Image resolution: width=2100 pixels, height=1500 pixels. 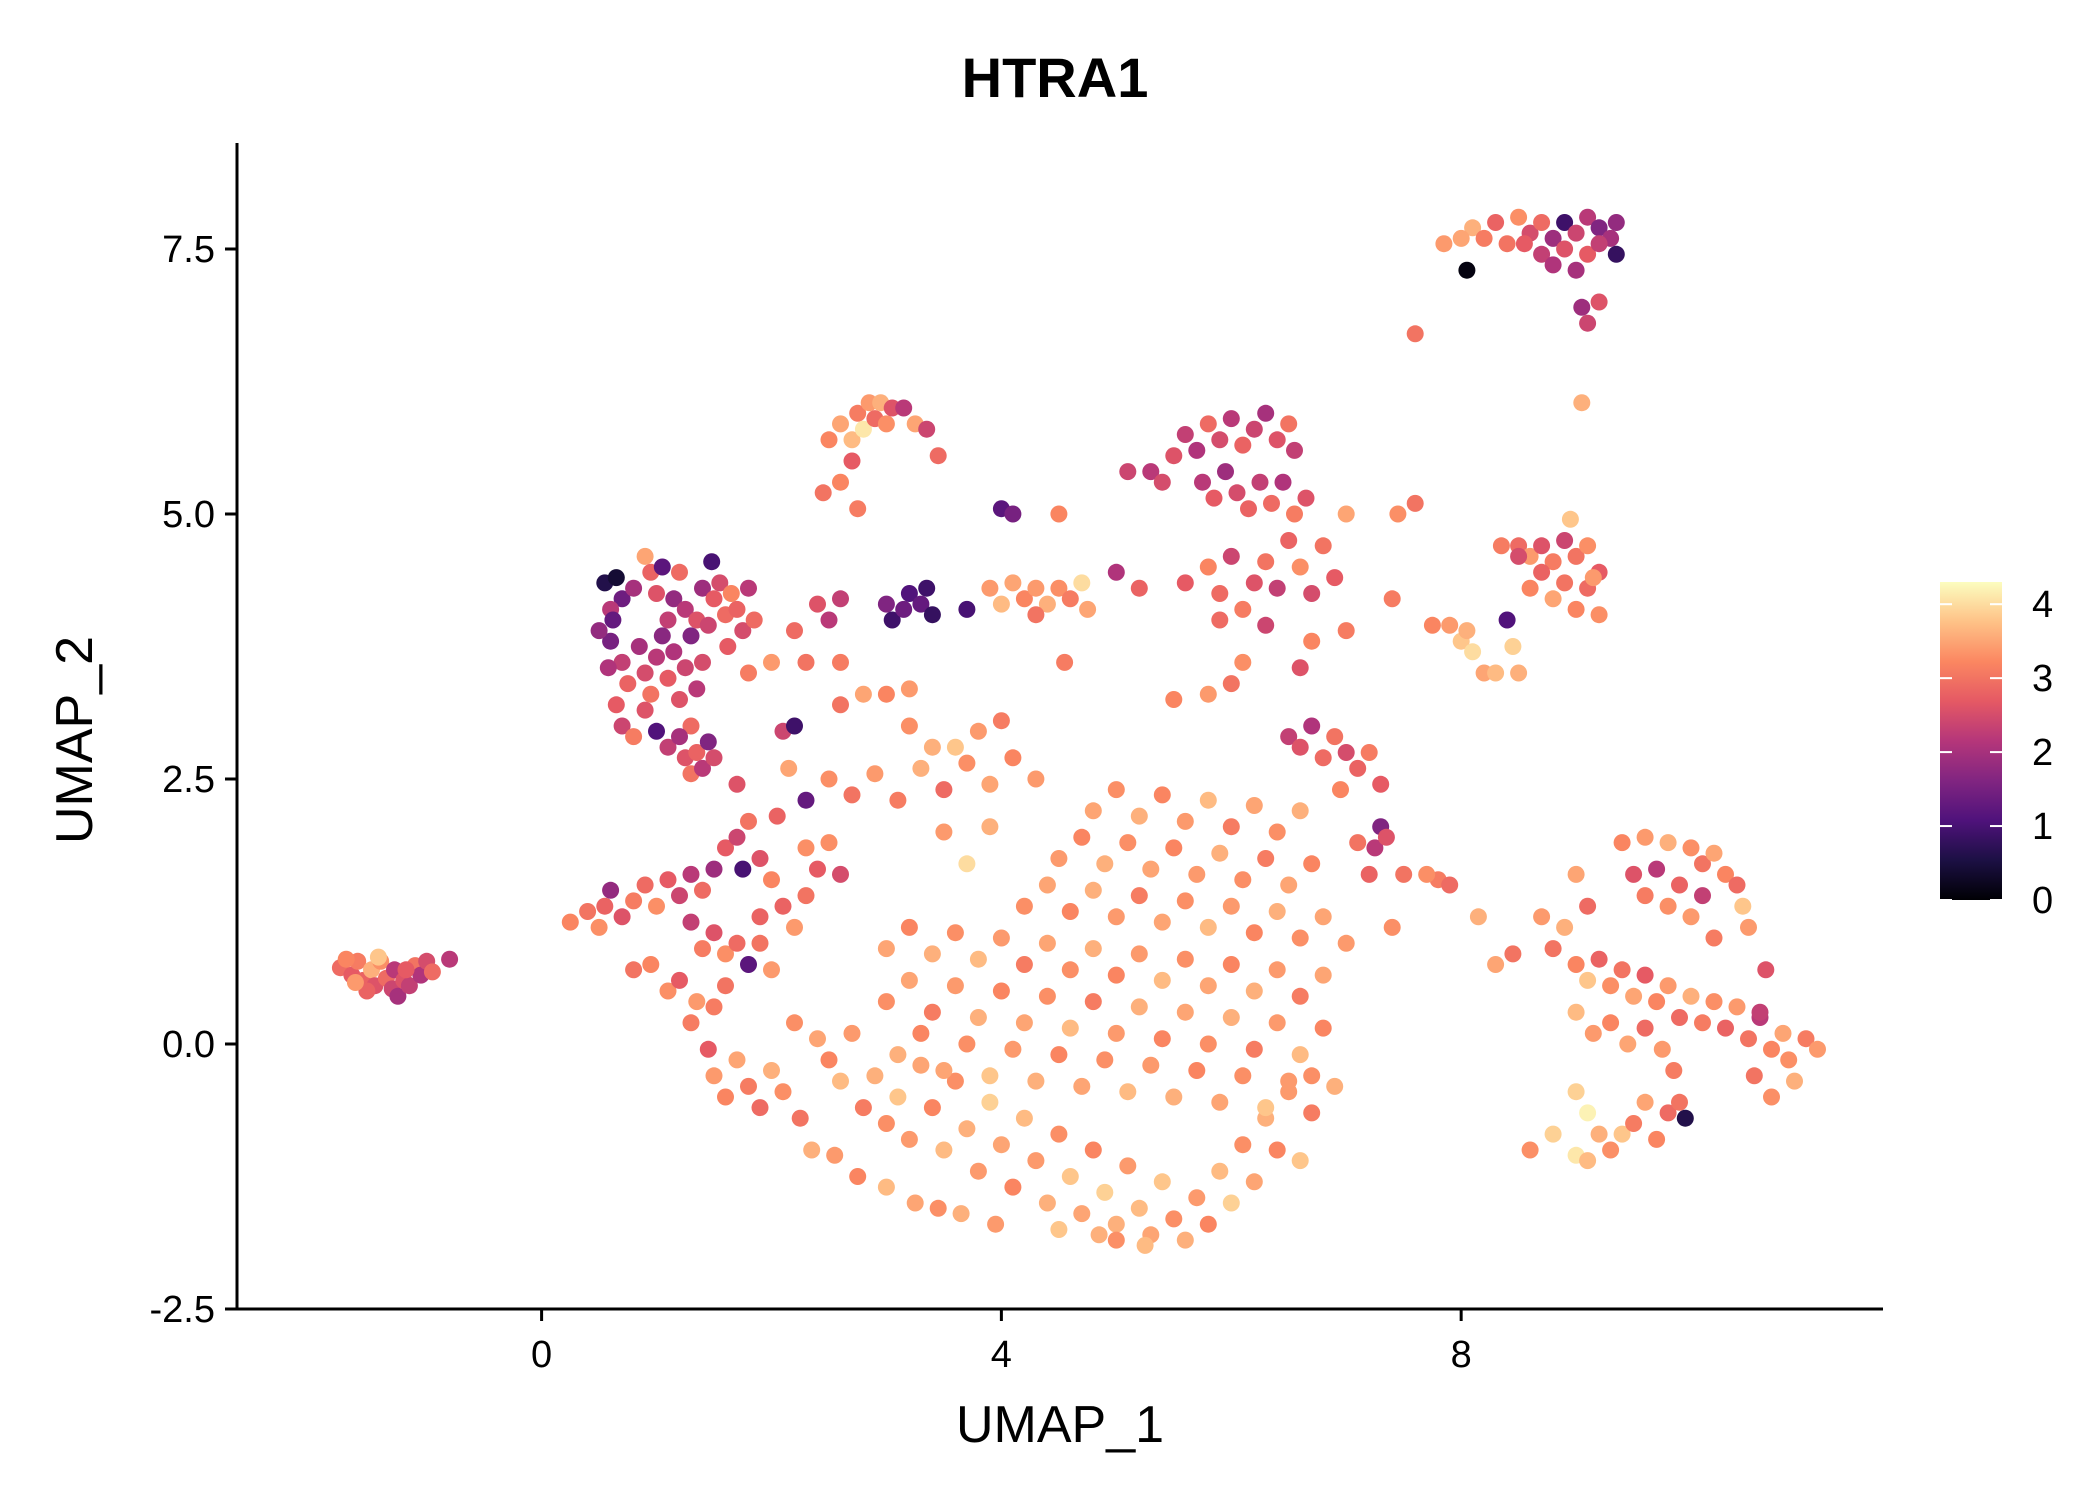 What do you see at coordinates (2042, 753) in the screenshot?
I see `colorbar-tick-label: 2` at bounding box center [2042, 753].